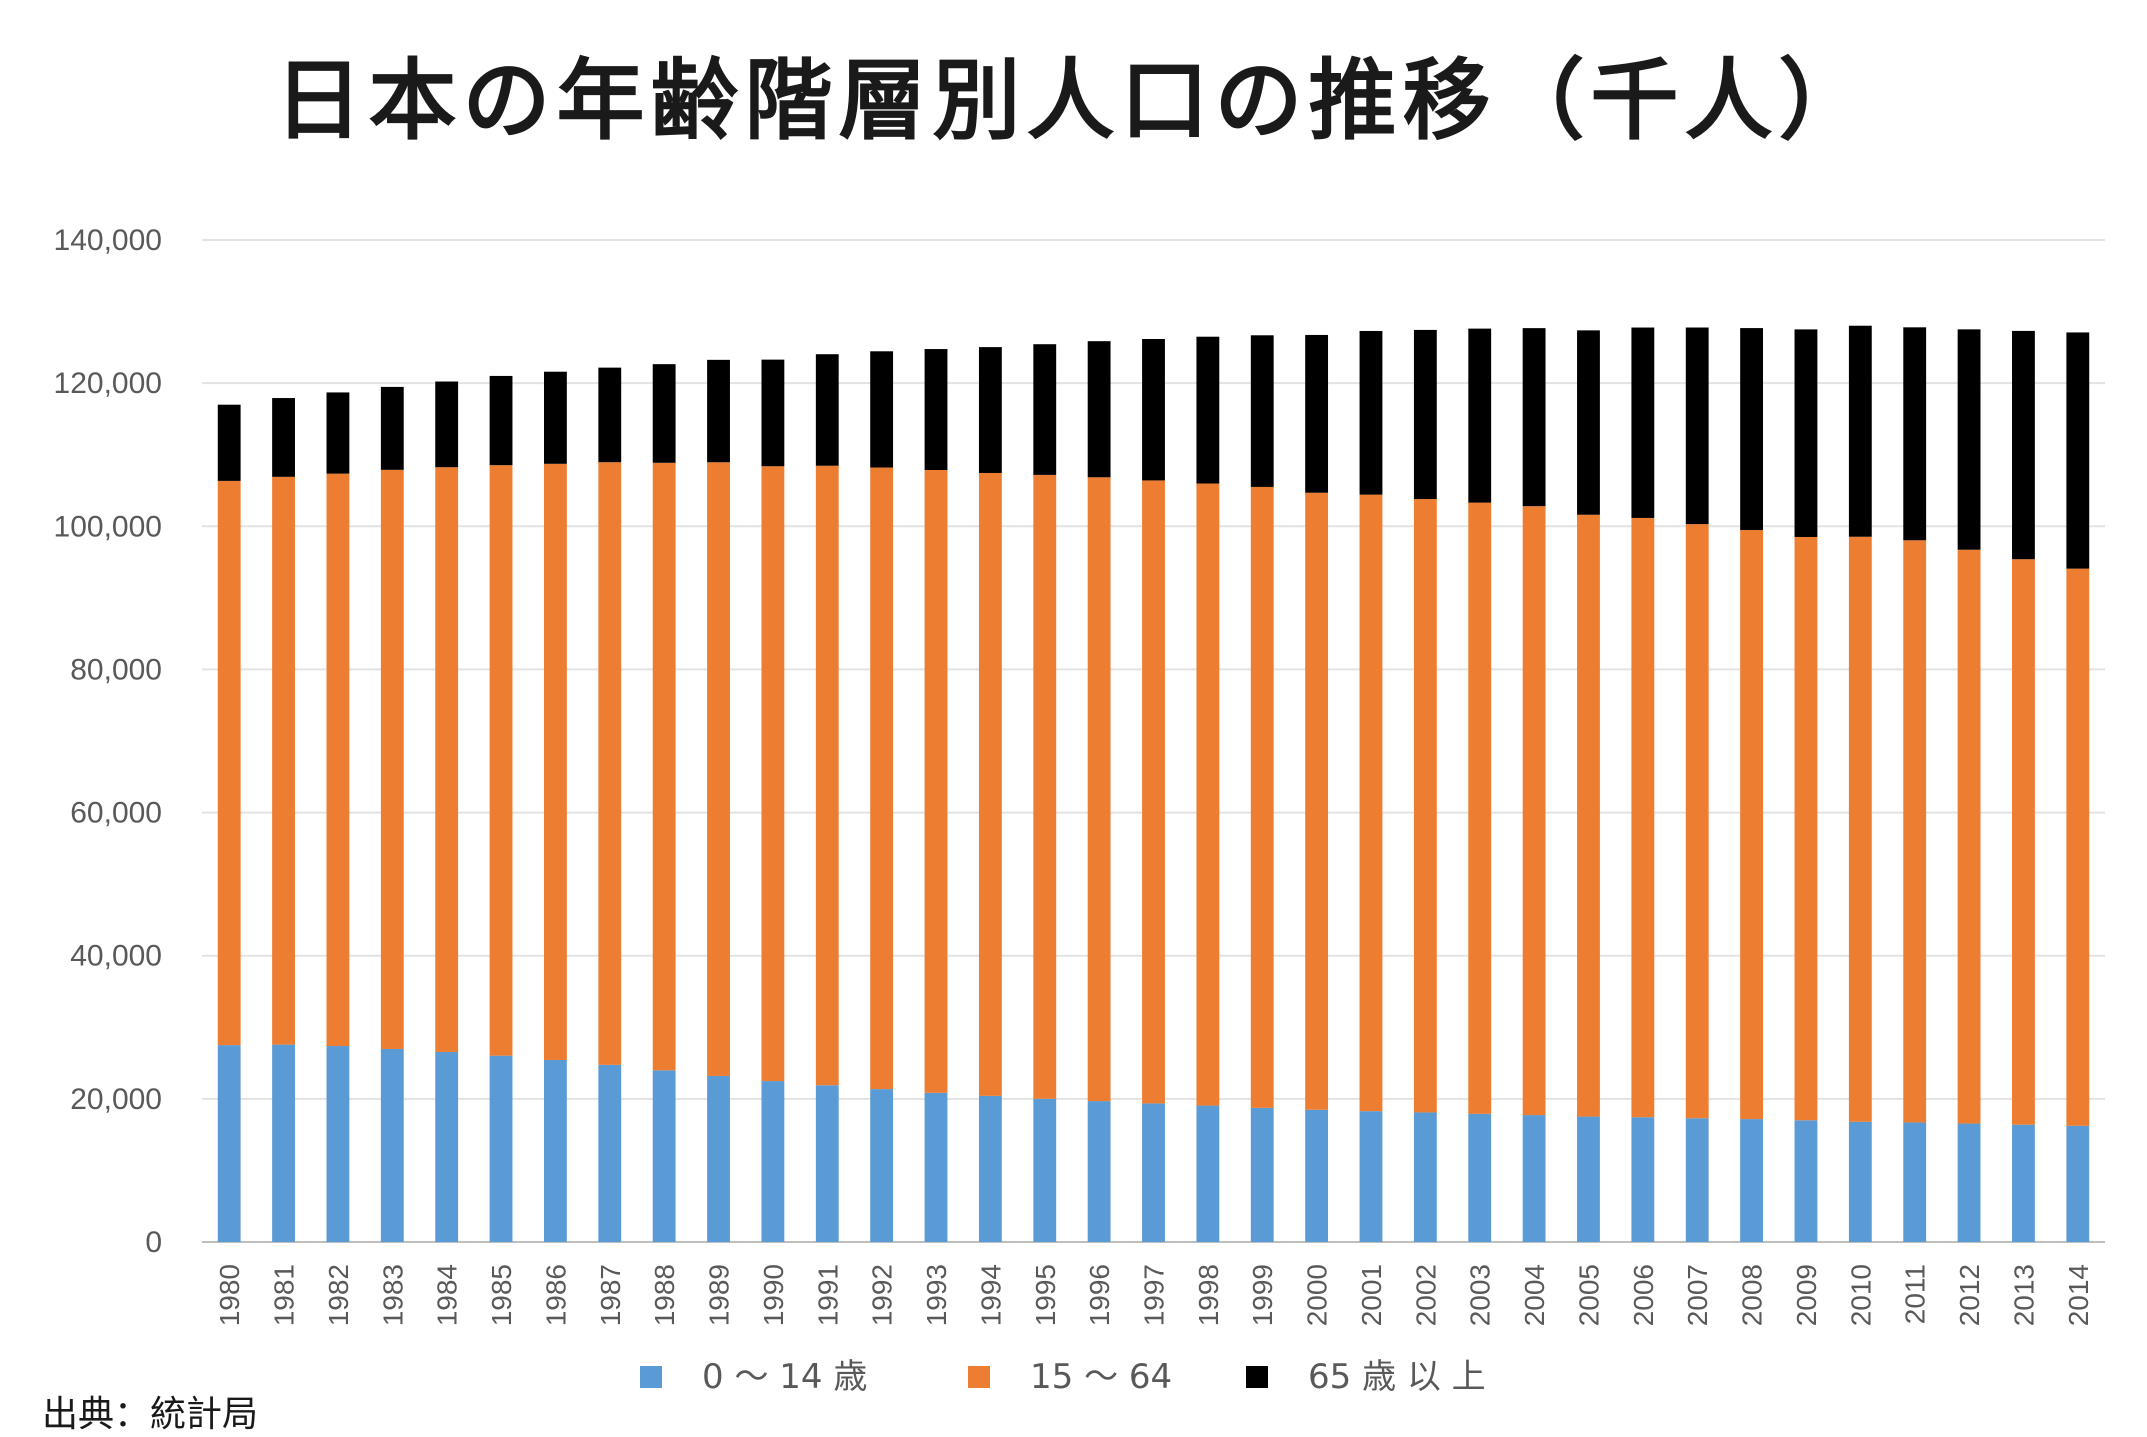 The height and width of the screenshot is (1437, 2147). Describe the element at coordinates (283, 1143) in the screenshot. I see `bar-segment-1981-s0` at that location.